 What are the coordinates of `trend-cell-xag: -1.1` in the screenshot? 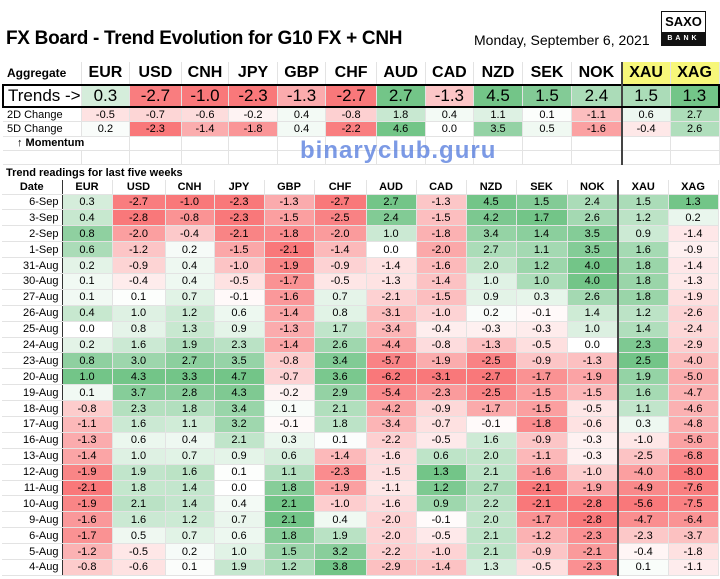 It's located at (693, 567).